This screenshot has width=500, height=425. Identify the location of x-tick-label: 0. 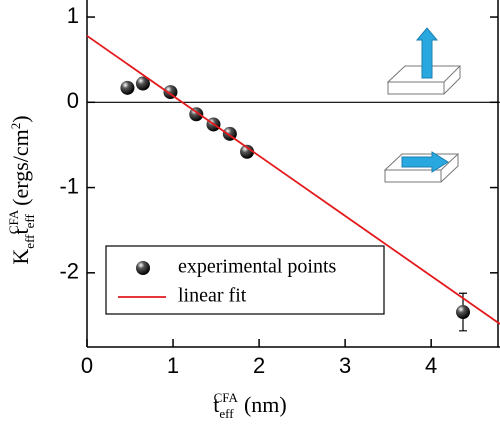
(87, 365).